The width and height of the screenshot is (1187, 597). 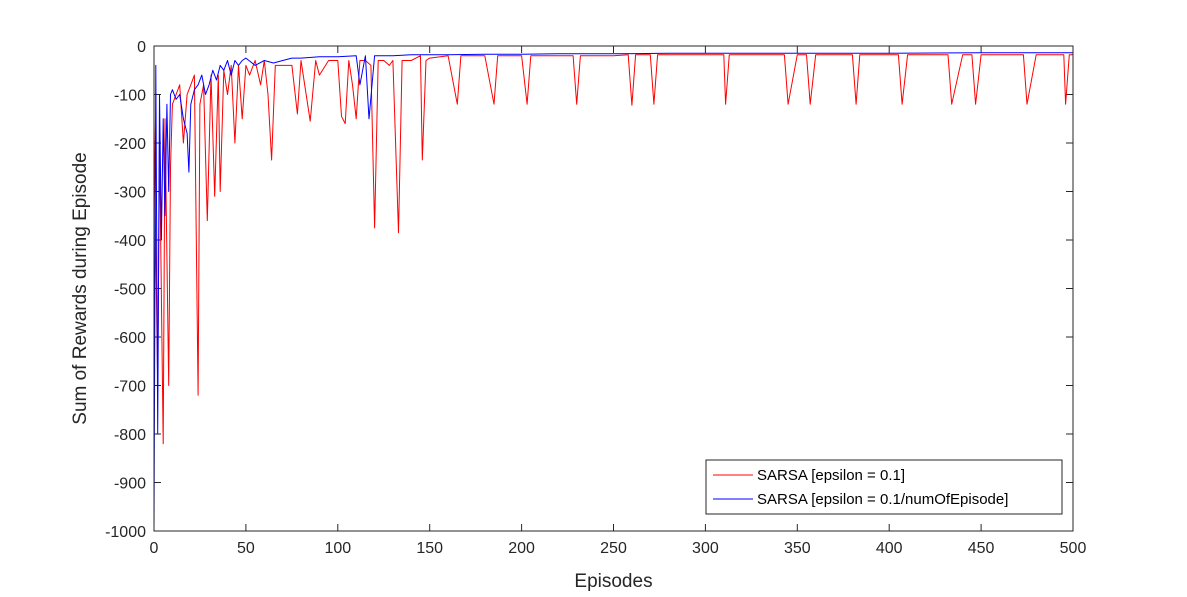 What do you see at coordinates (889, 548) in the screenshot?
I see `x-tick-label: 400` at bounding box center [889, 548].